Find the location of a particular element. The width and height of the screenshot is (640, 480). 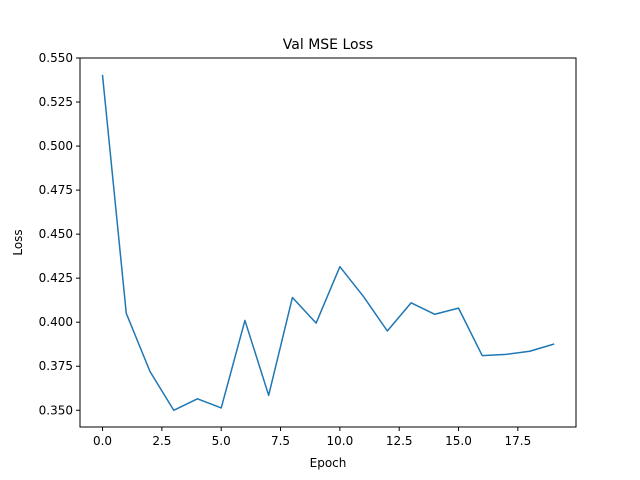

x-tick-label: 12.5 is located at coordinates (399, 441).